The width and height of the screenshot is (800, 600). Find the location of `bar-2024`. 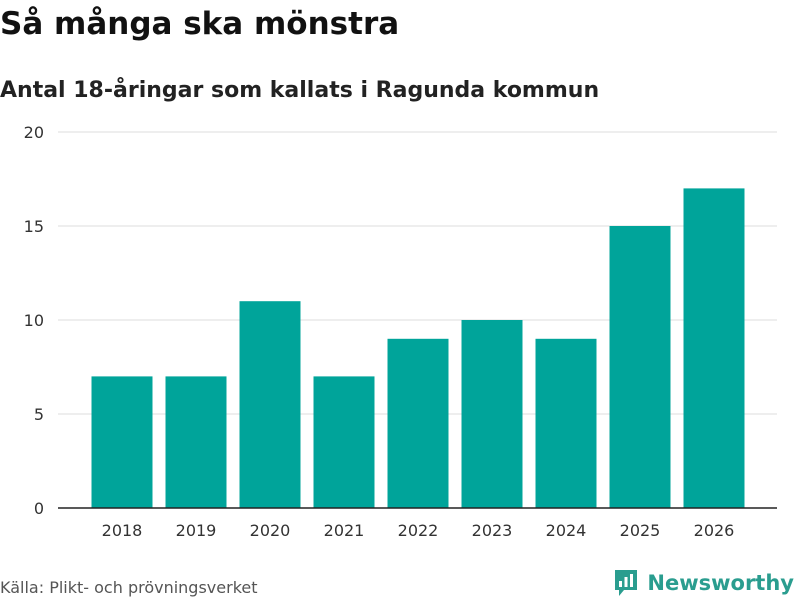

bar-2024 is located at coordinates (566, 423).